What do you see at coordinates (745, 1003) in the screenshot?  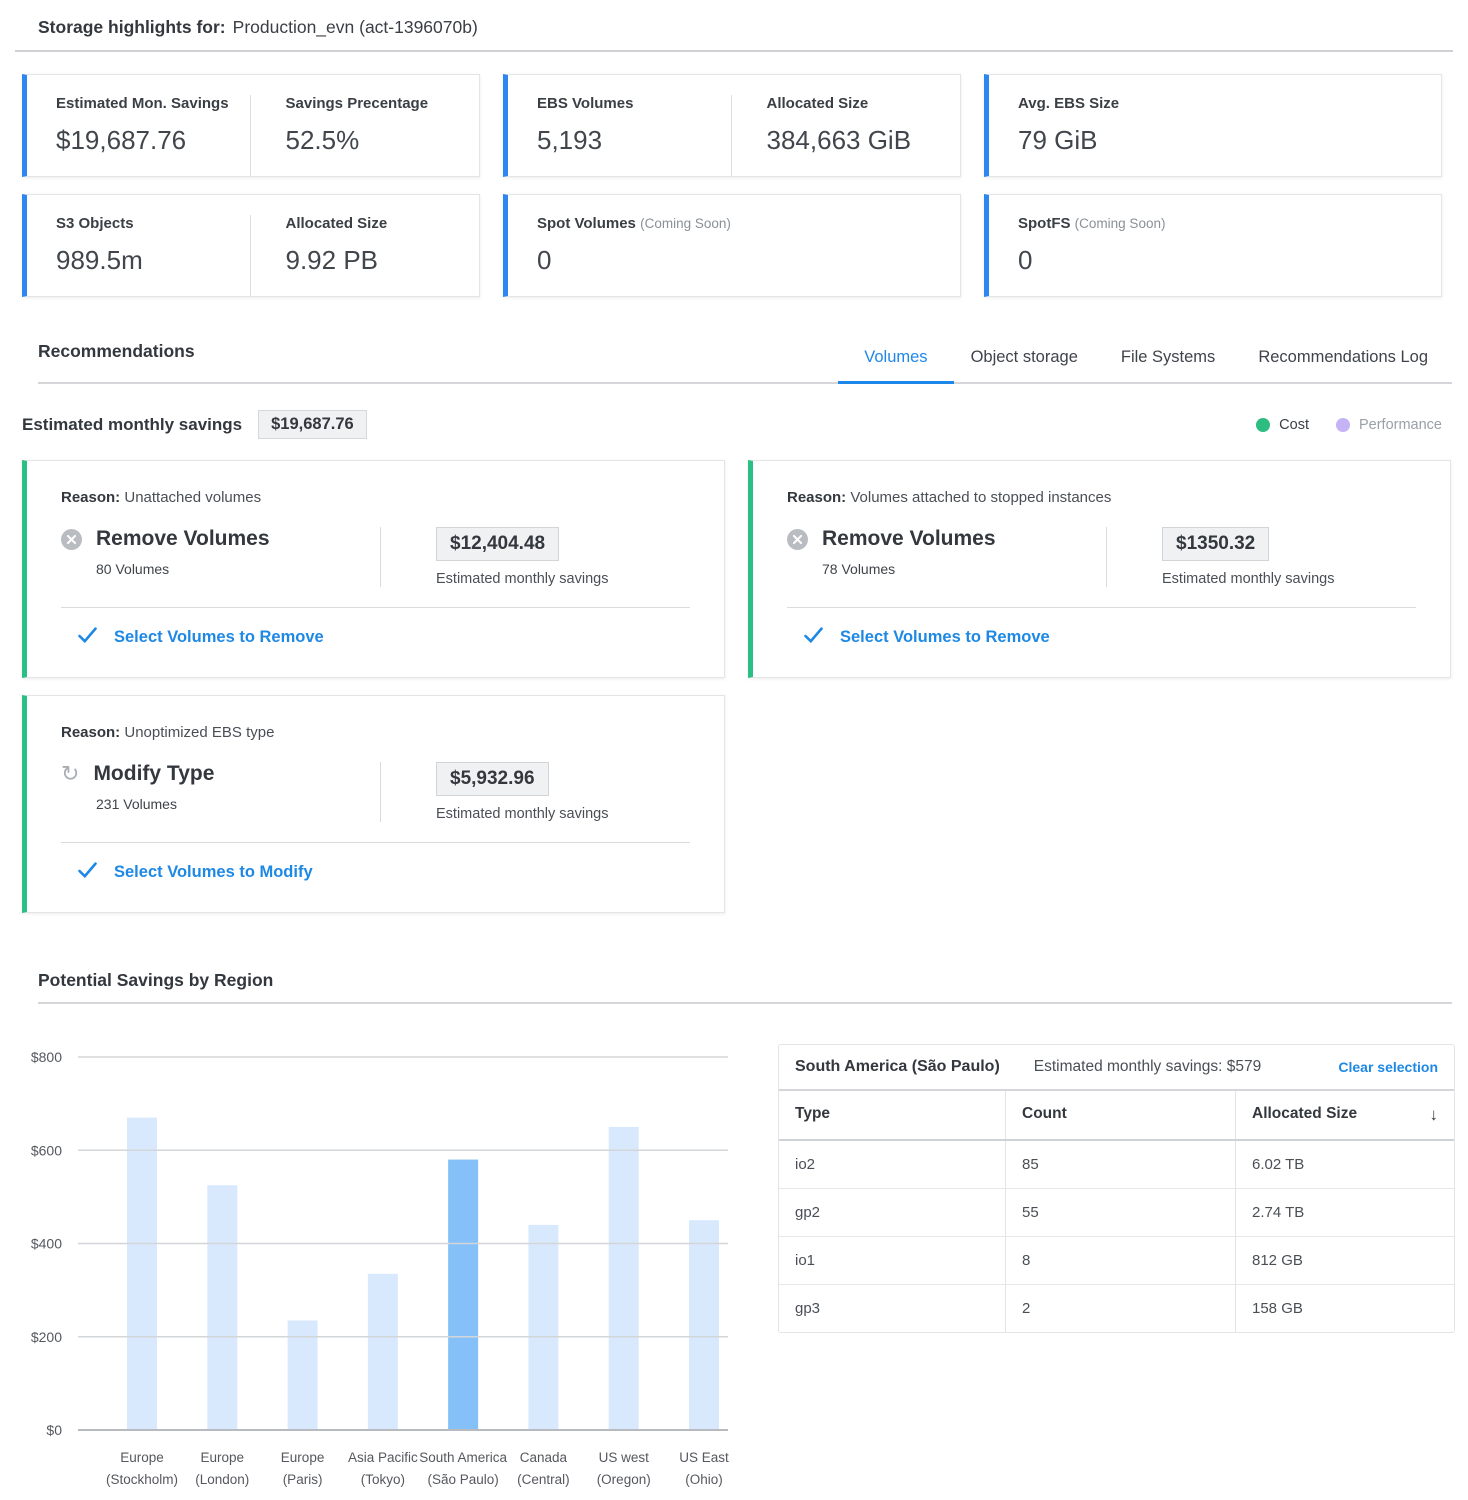 I see `section-divider` at bounding box center [745, 1003].